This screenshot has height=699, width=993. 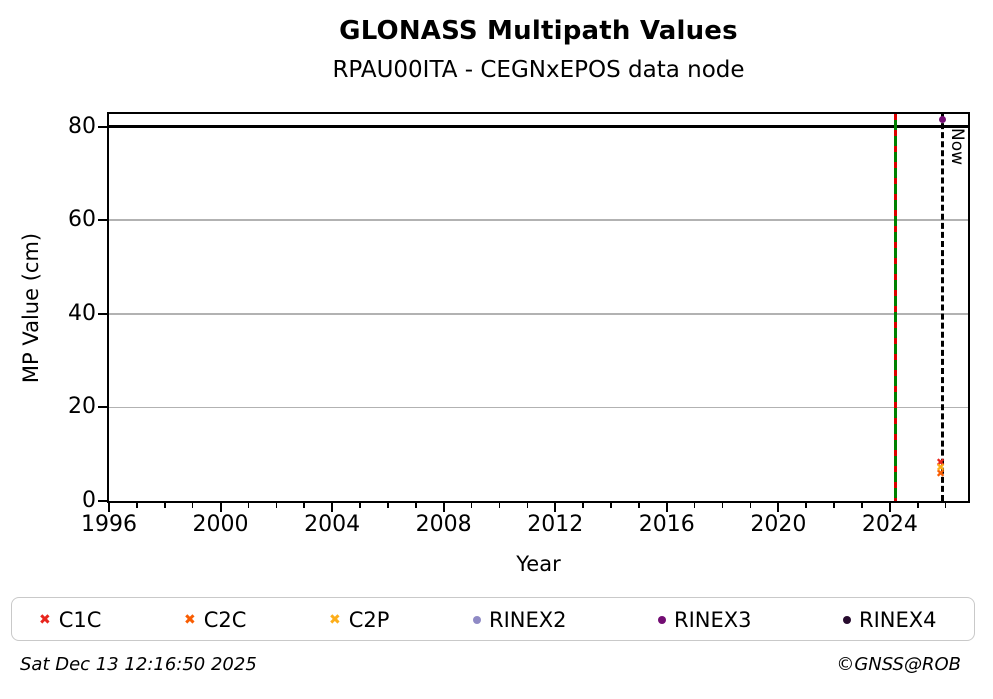 I want to click on x-tick-label: 2020, so click(x=778, y=524).